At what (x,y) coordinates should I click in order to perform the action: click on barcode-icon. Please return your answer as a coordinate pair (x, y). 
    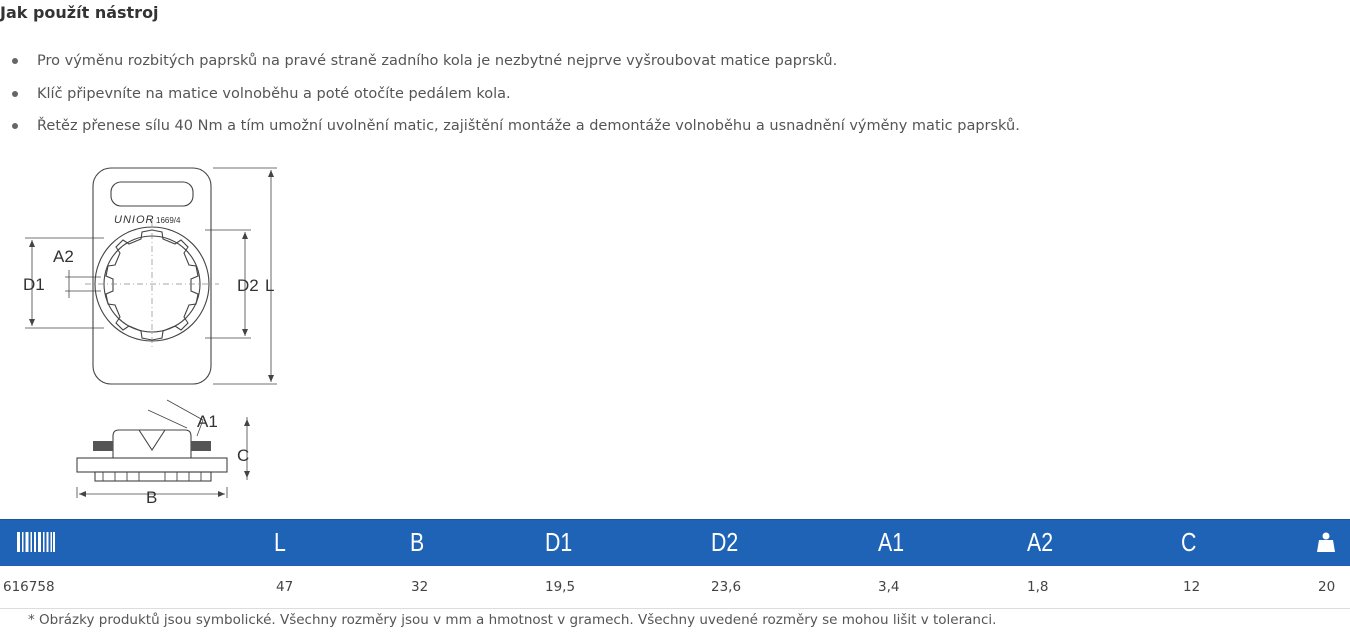
    Looking at the image, I should click on (36, 542).